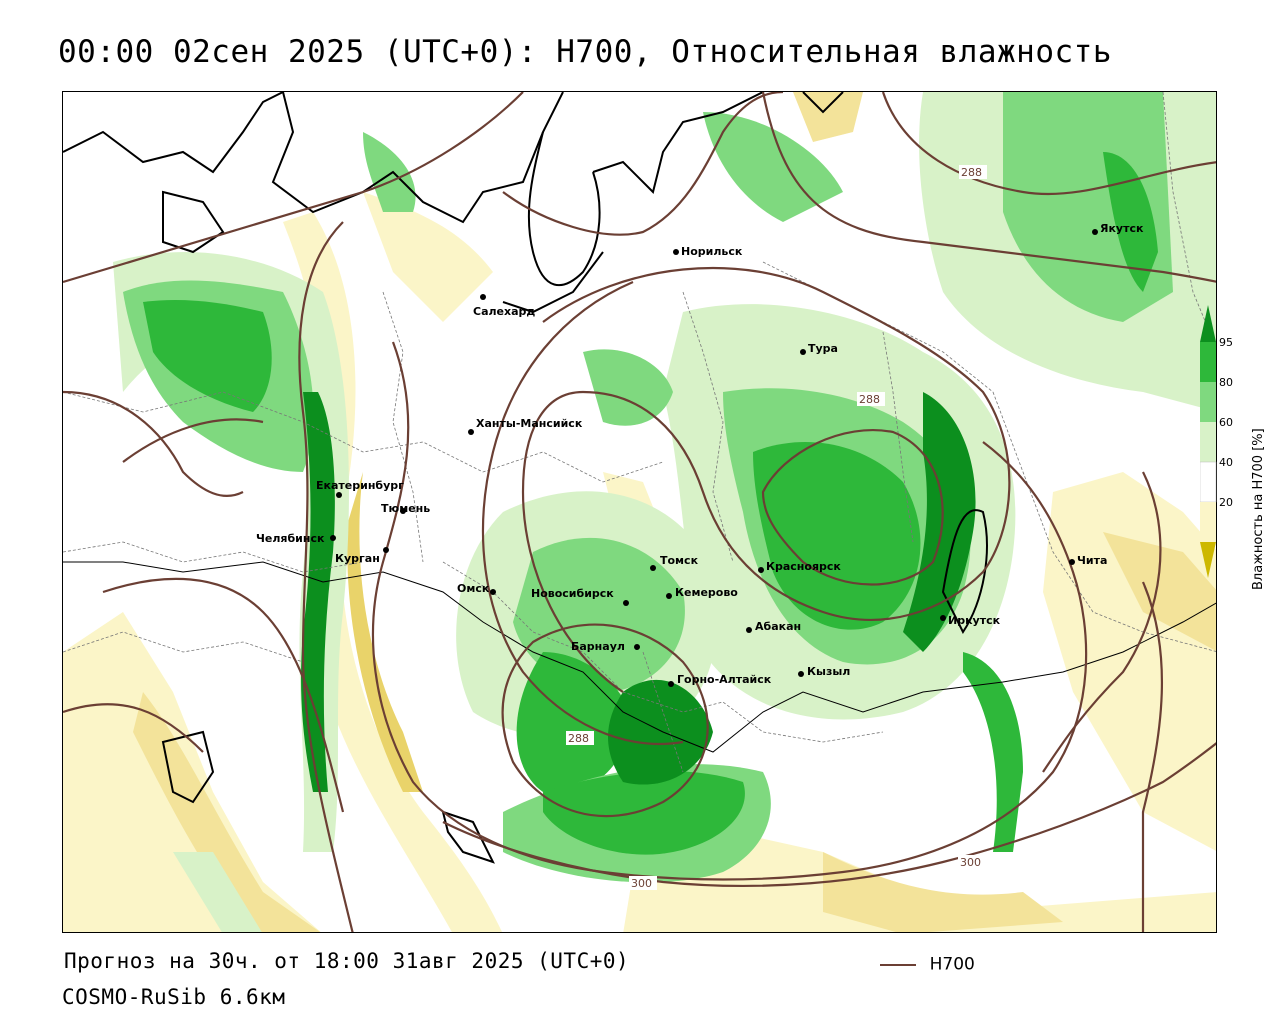  Describe the element at coordinates (1092, 560) in the screenshot. I see `city-label: Чита` at that location.